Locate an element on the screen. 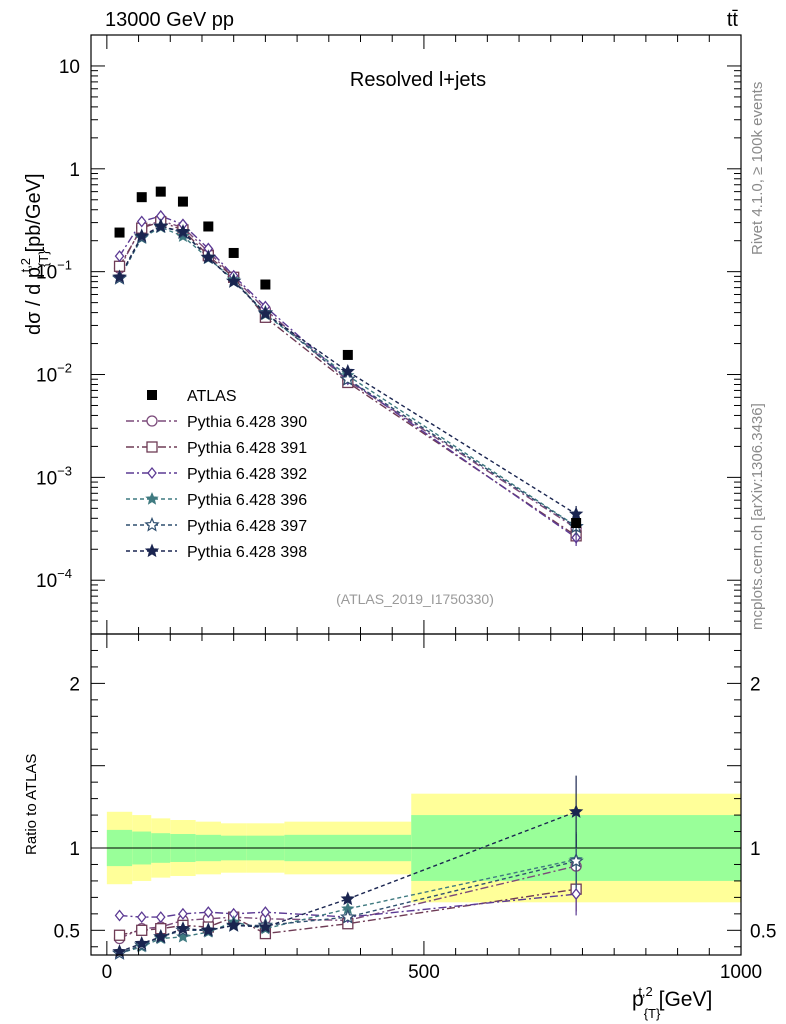 This screenshot has height=1024, width=786. y-tick-label: 10⁻³ is located at coordinates (54, 476).